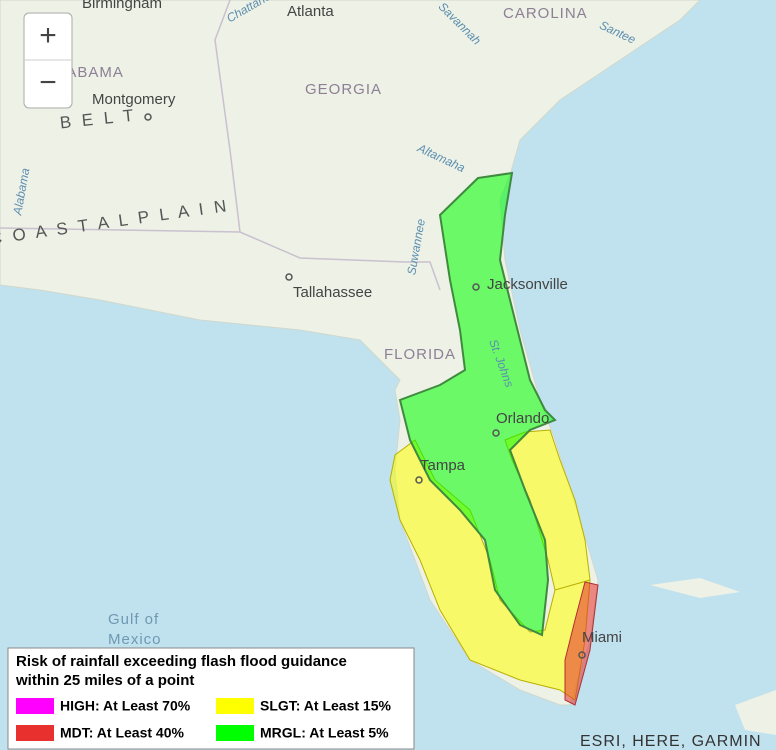 Image resolution: width=776 pixels, height=750 pixels. Describe the element at coordinates (122, 733) in the screenshot. I see `legend-label: MDT: At Least 40%` at that location.